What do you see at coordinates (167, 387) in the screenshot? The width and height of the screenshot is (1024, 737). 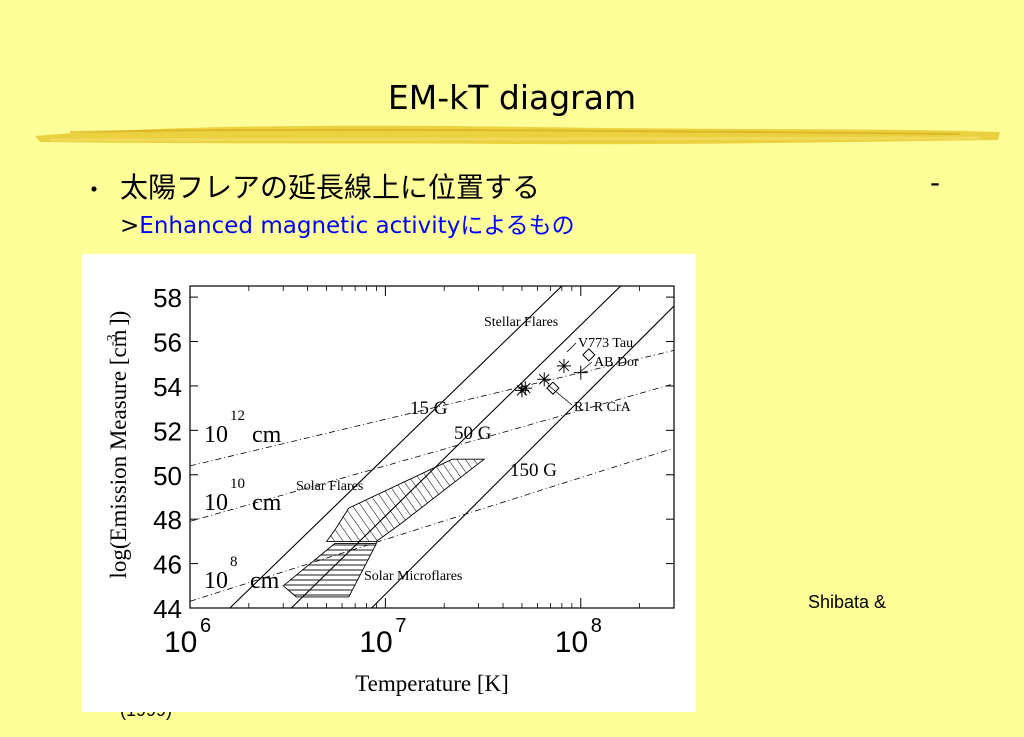 I see `y-tick-label: 54` at bounding box center [167, 387].